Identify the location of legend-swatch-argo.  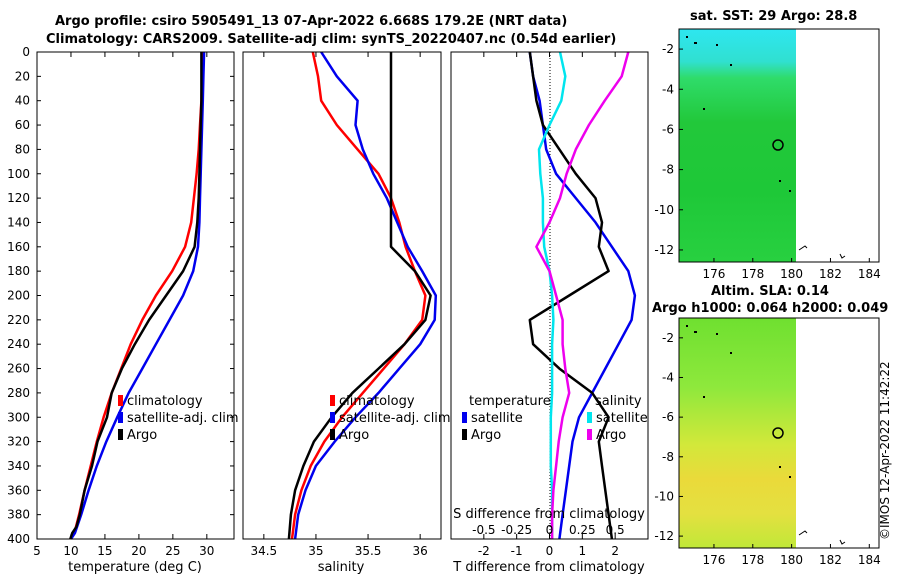
(332, 434).